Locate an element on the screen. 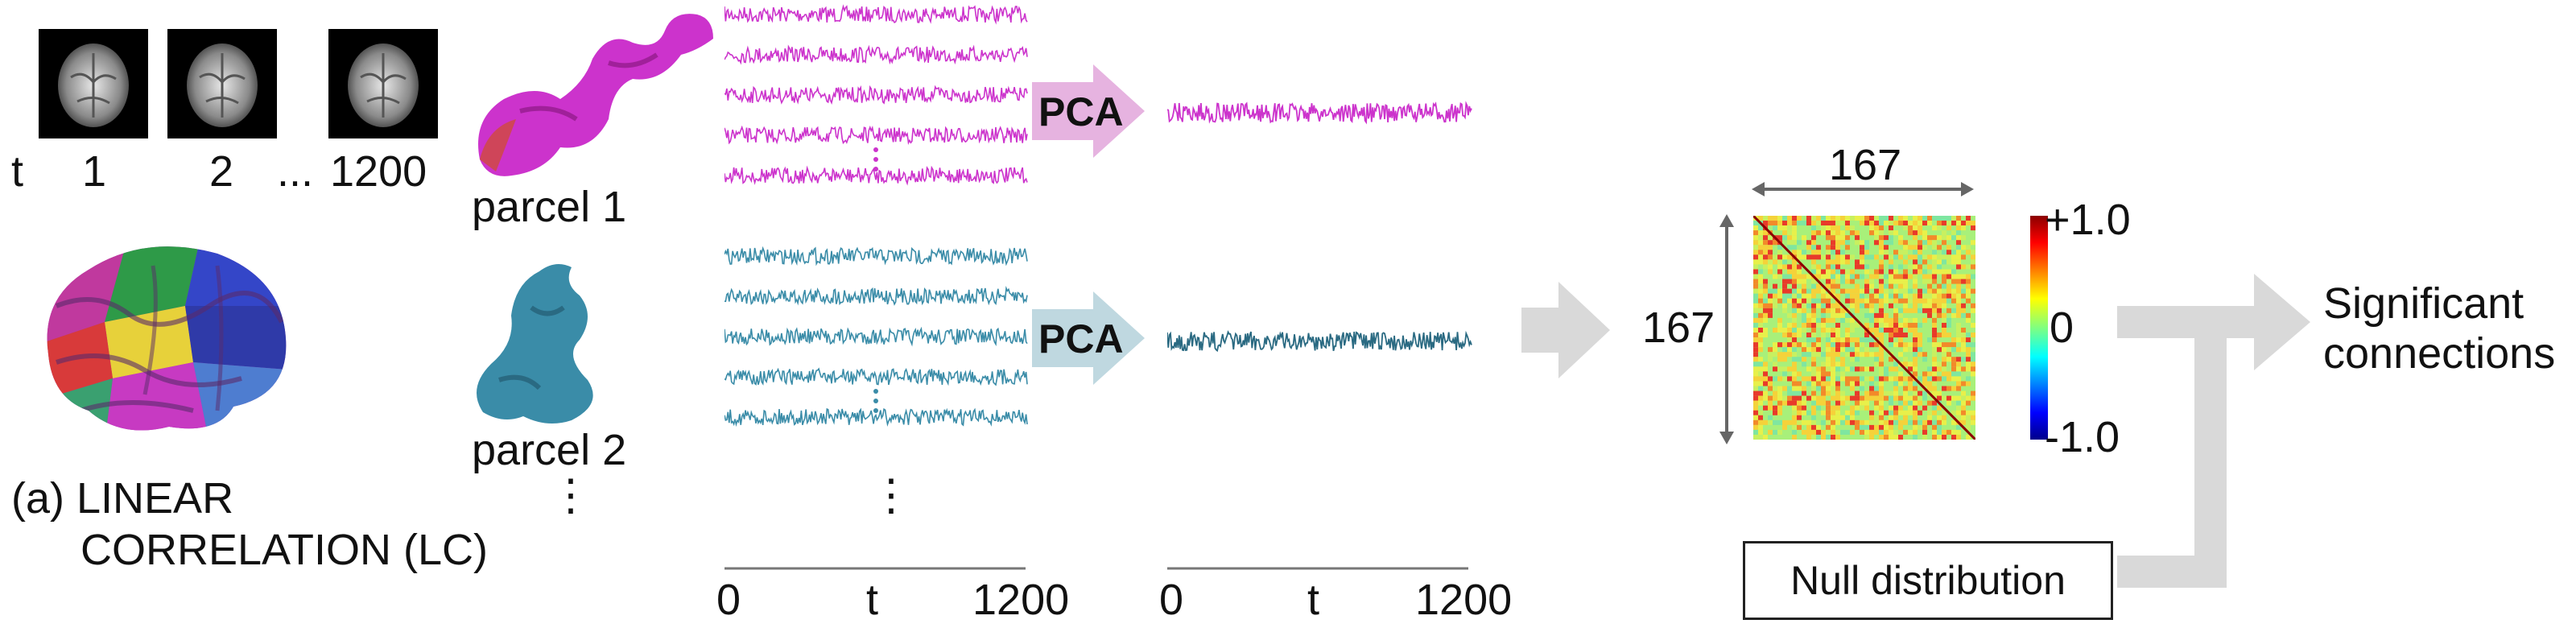 The width and height of the screenshot is (2576, 628). parcel-1-label: parcel 1 is located at coordinates (549, 207).